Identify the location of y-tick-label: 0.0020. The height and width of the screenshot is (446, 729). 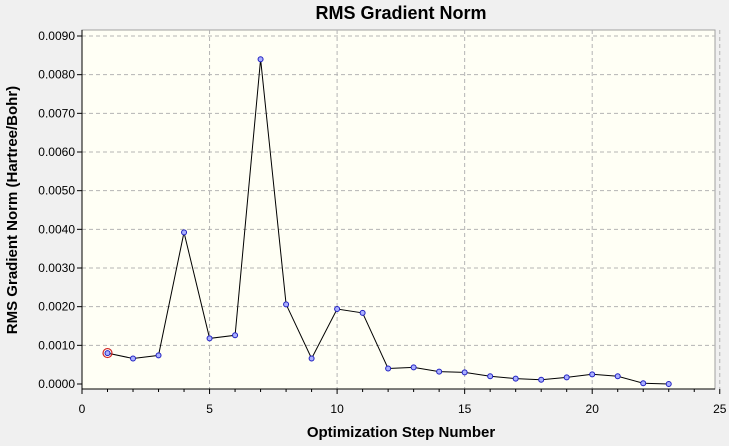
(56, 307).